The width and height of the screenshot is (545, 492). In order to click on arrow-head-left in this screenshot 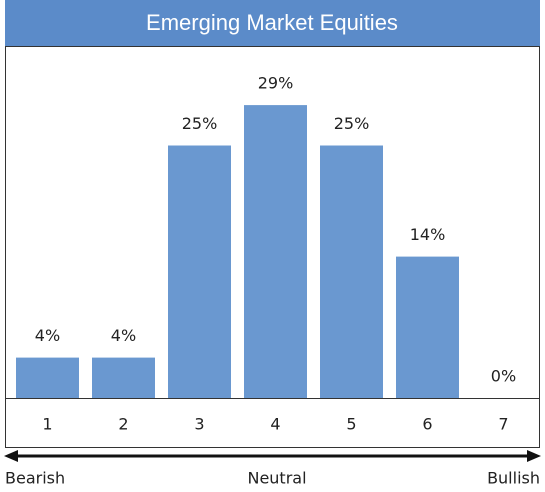, I will do `click(11, 456)`.